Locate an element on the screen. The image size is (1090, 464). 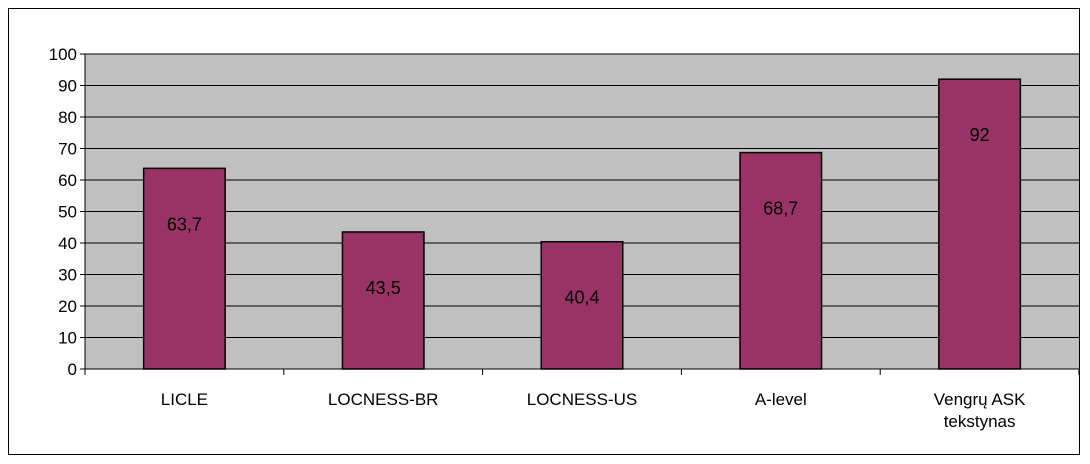
y-tick-label: 60 is located at coordinates (67, 180).